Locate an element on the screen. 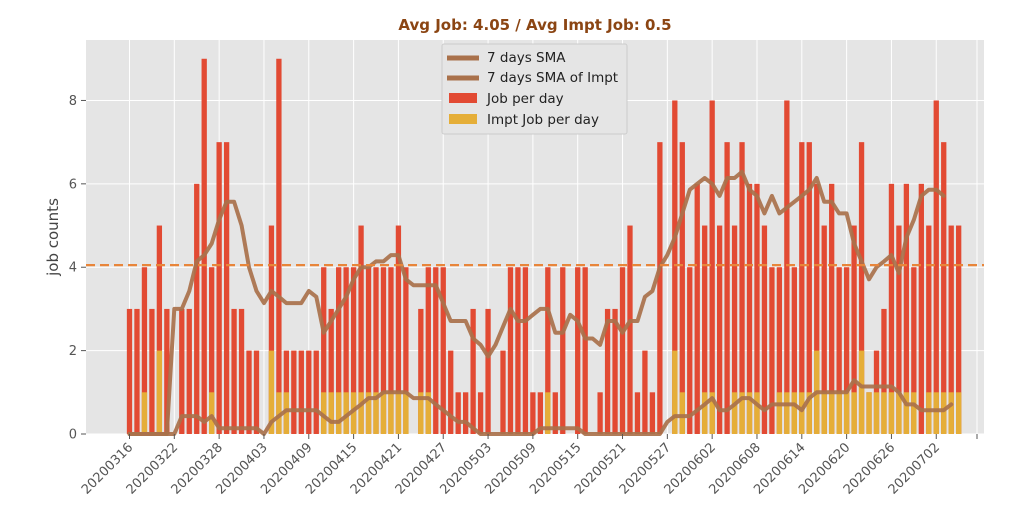 This screenshot has height=526, width=1010. legend-label-impt: Impt Job per day is located at coordinates (543, 120).